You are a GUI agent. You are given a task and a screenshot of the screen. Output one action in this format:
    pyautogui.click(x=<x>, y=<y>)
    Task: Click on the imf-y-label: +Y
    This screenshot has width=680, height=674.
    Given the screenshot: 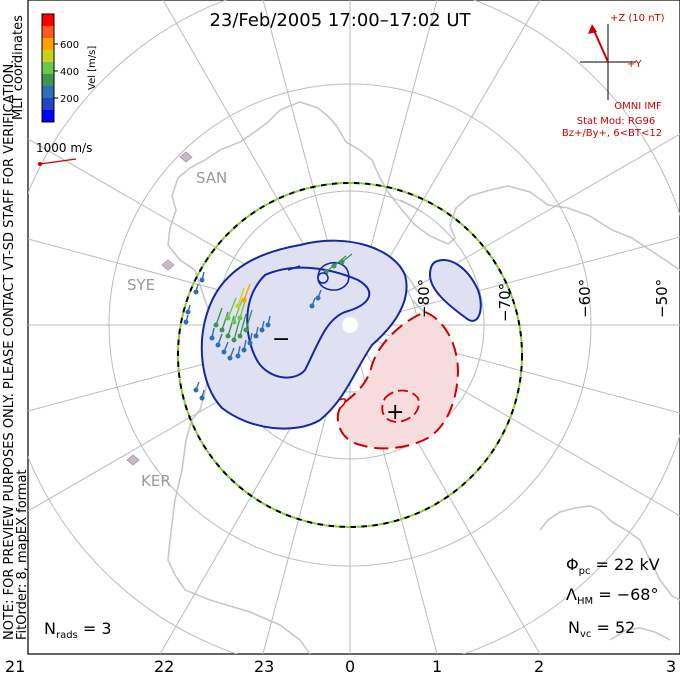 What is the action you would take?
    pyautogui.click(x=634, y=64)
    